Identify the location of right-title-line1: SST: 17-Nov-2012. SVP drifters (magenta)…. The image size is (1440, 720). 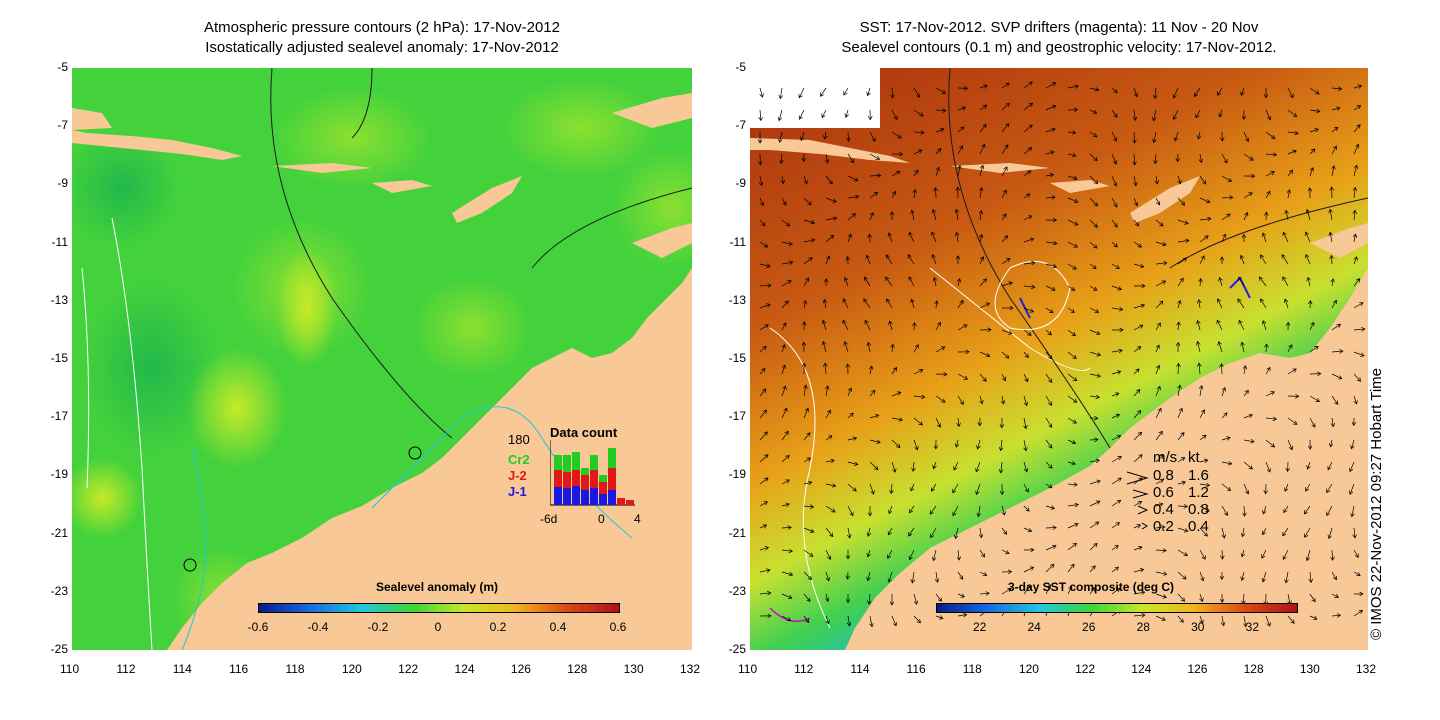
(1059, 27).